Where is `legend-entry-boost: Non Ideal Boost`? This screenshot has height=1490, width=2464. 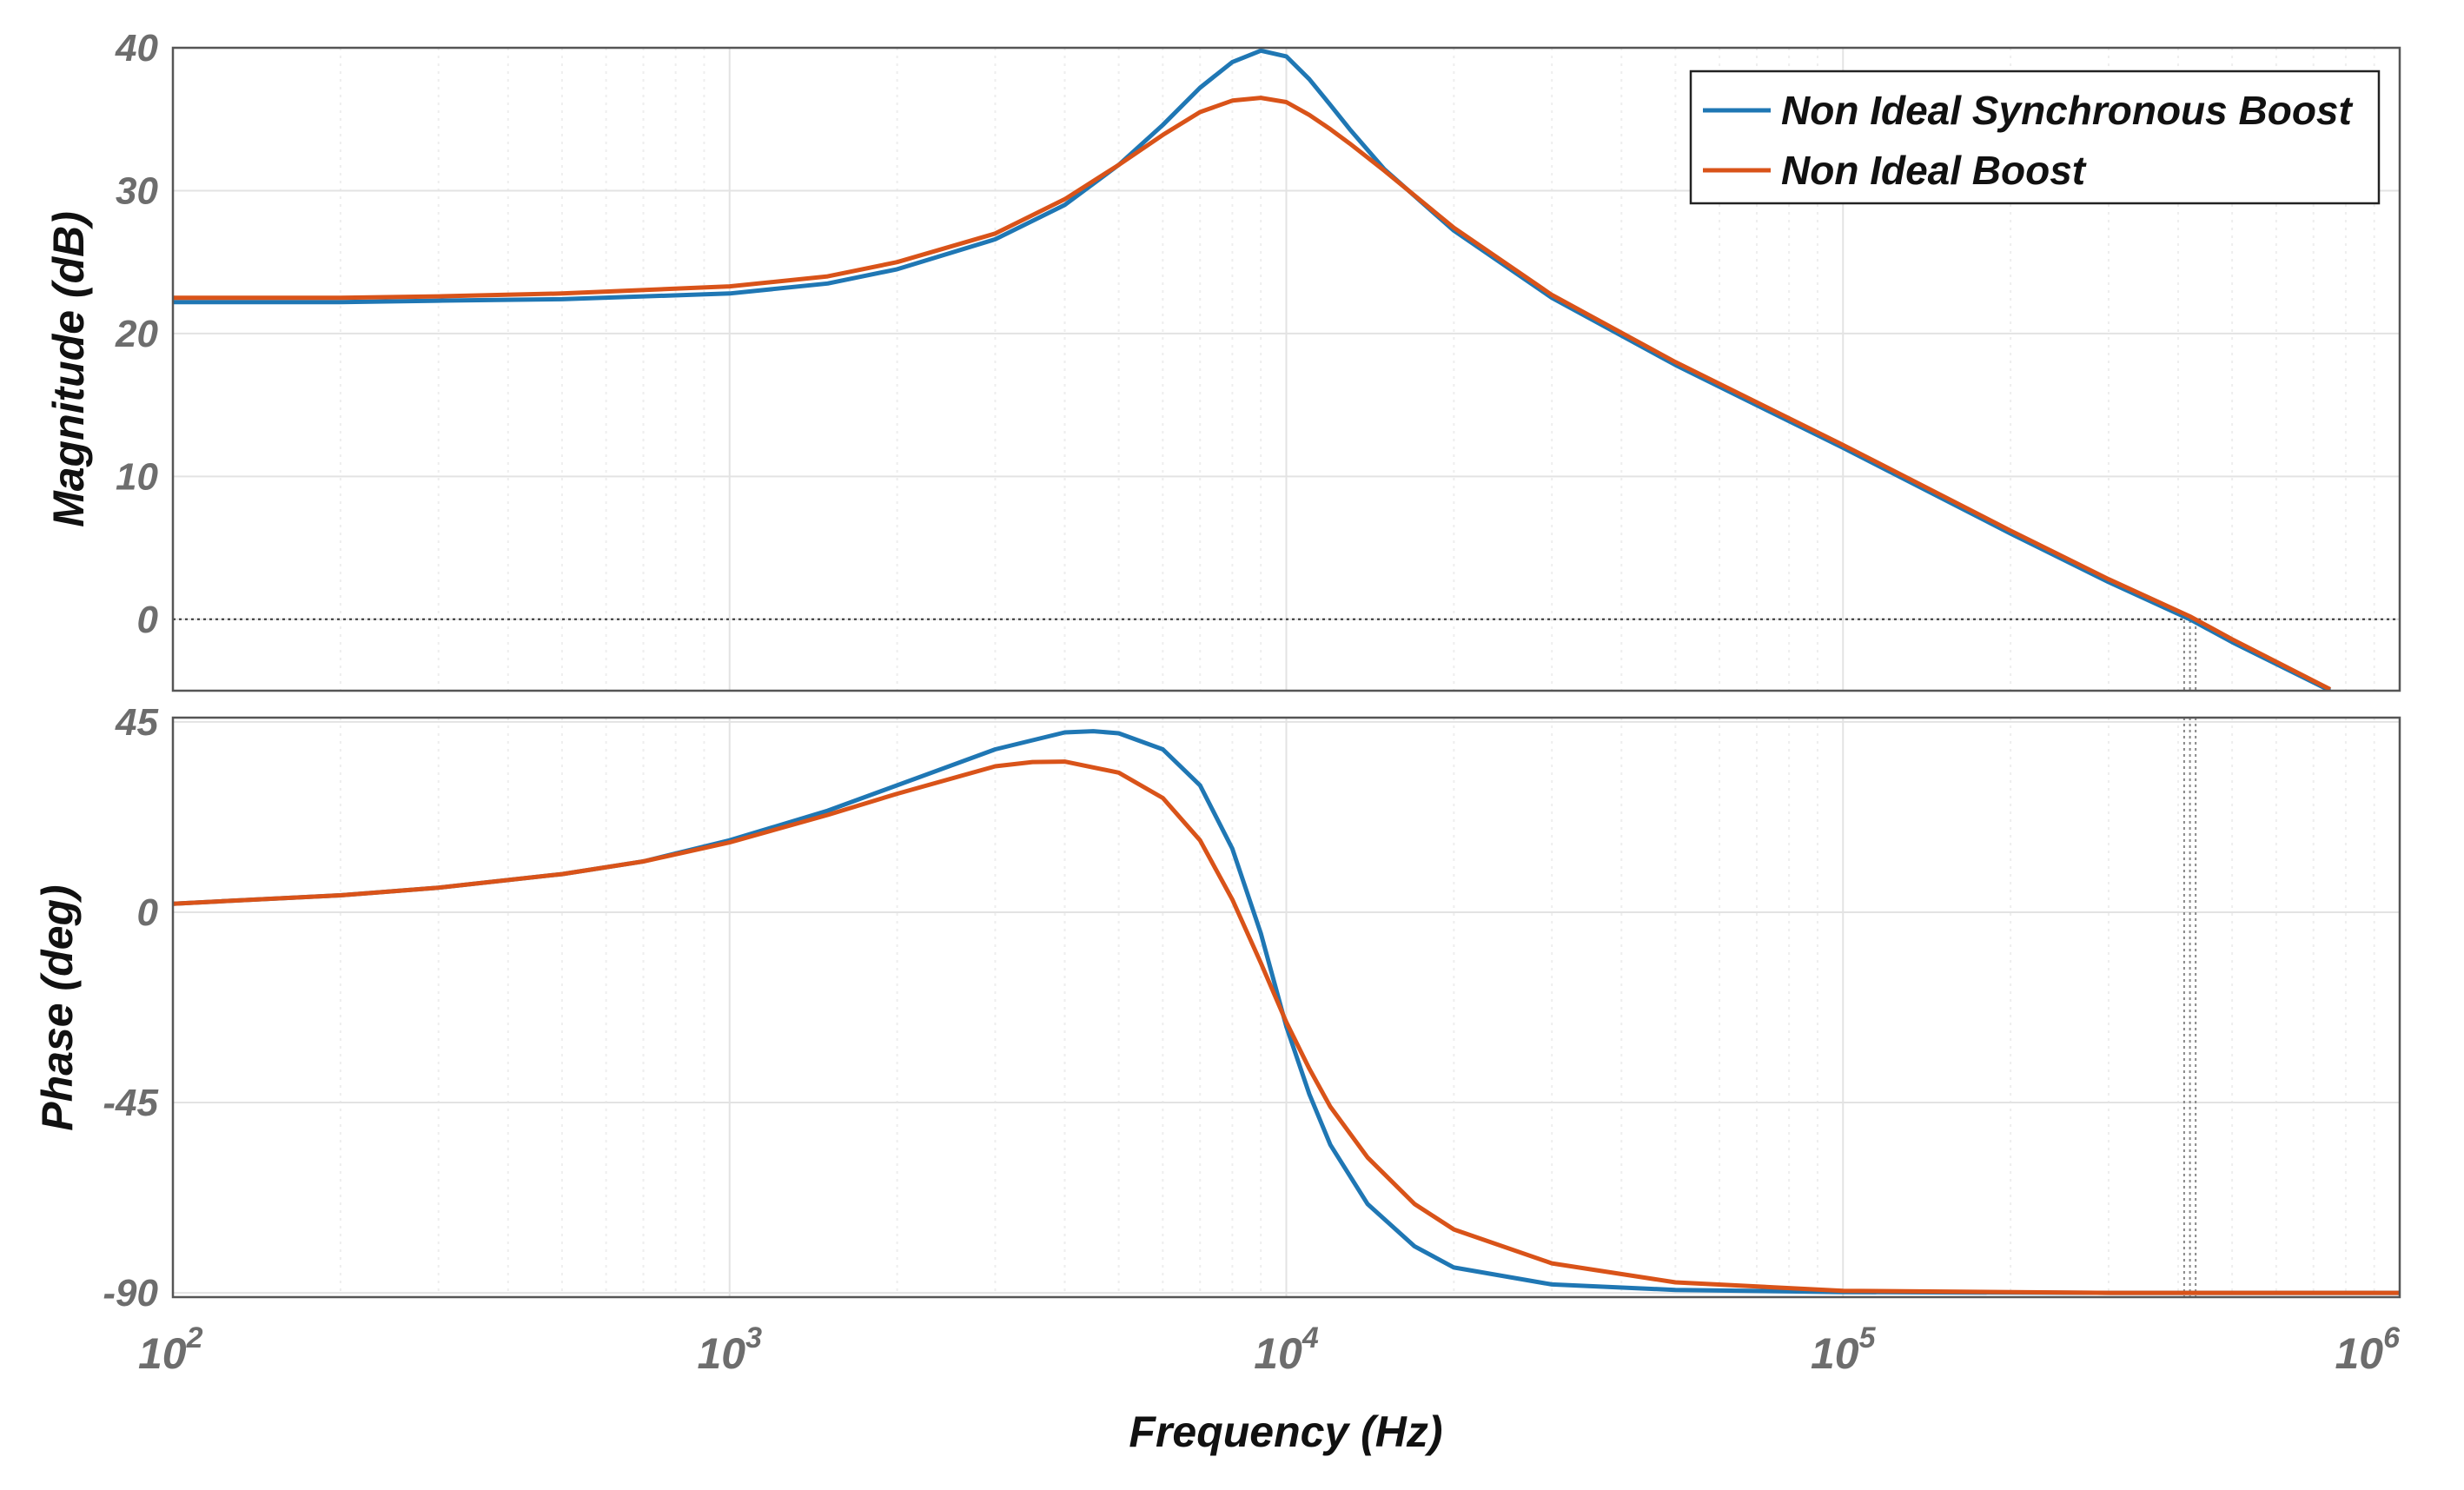 legend-entry-boost: Non Ideal Boost is located at coordinates (1934, 170).